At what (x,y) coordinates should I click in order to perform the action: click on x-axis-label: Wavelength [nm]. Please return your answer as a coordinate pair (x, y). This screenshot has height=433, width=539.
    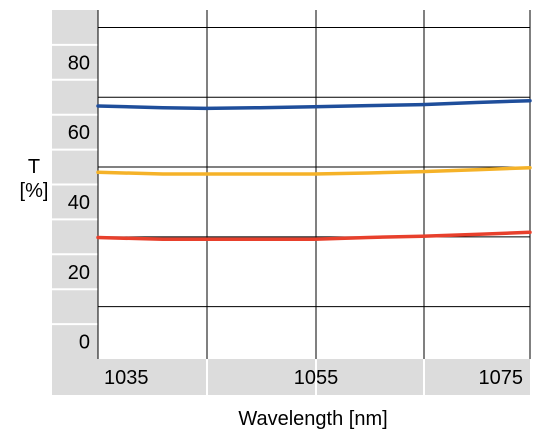
    Looking at the image, I should click on (312, 419).